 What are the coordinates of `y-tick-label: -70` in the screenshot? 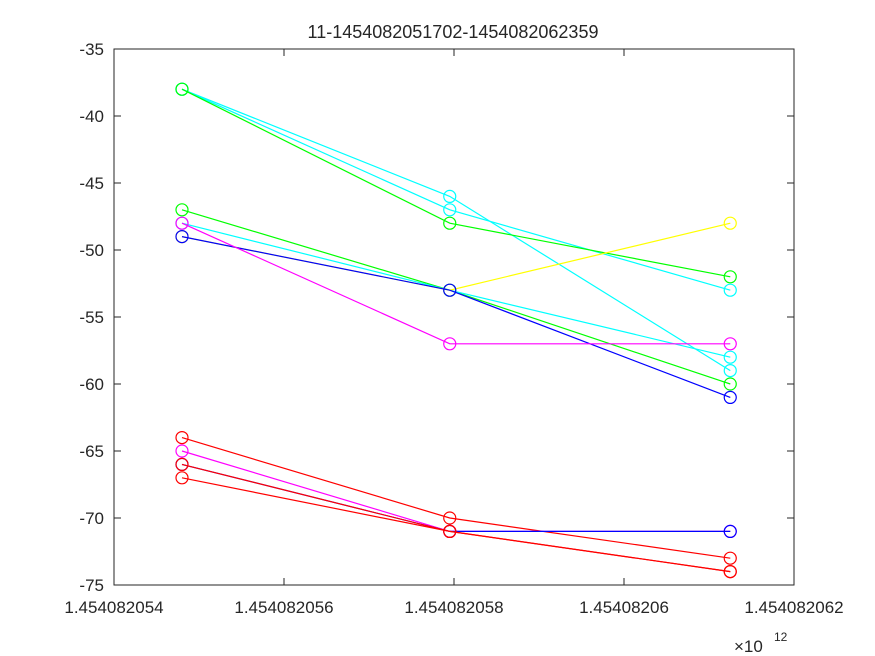 It's located at (91, 518).